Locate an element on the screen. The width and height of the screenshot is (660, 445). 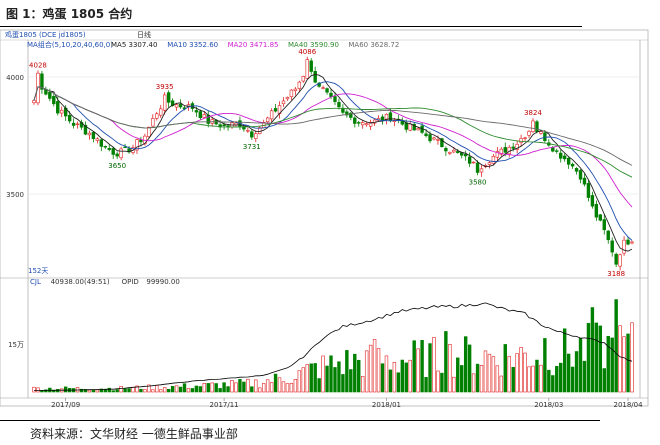
annotation-label: 4028 is located at coordinates (38, 65).